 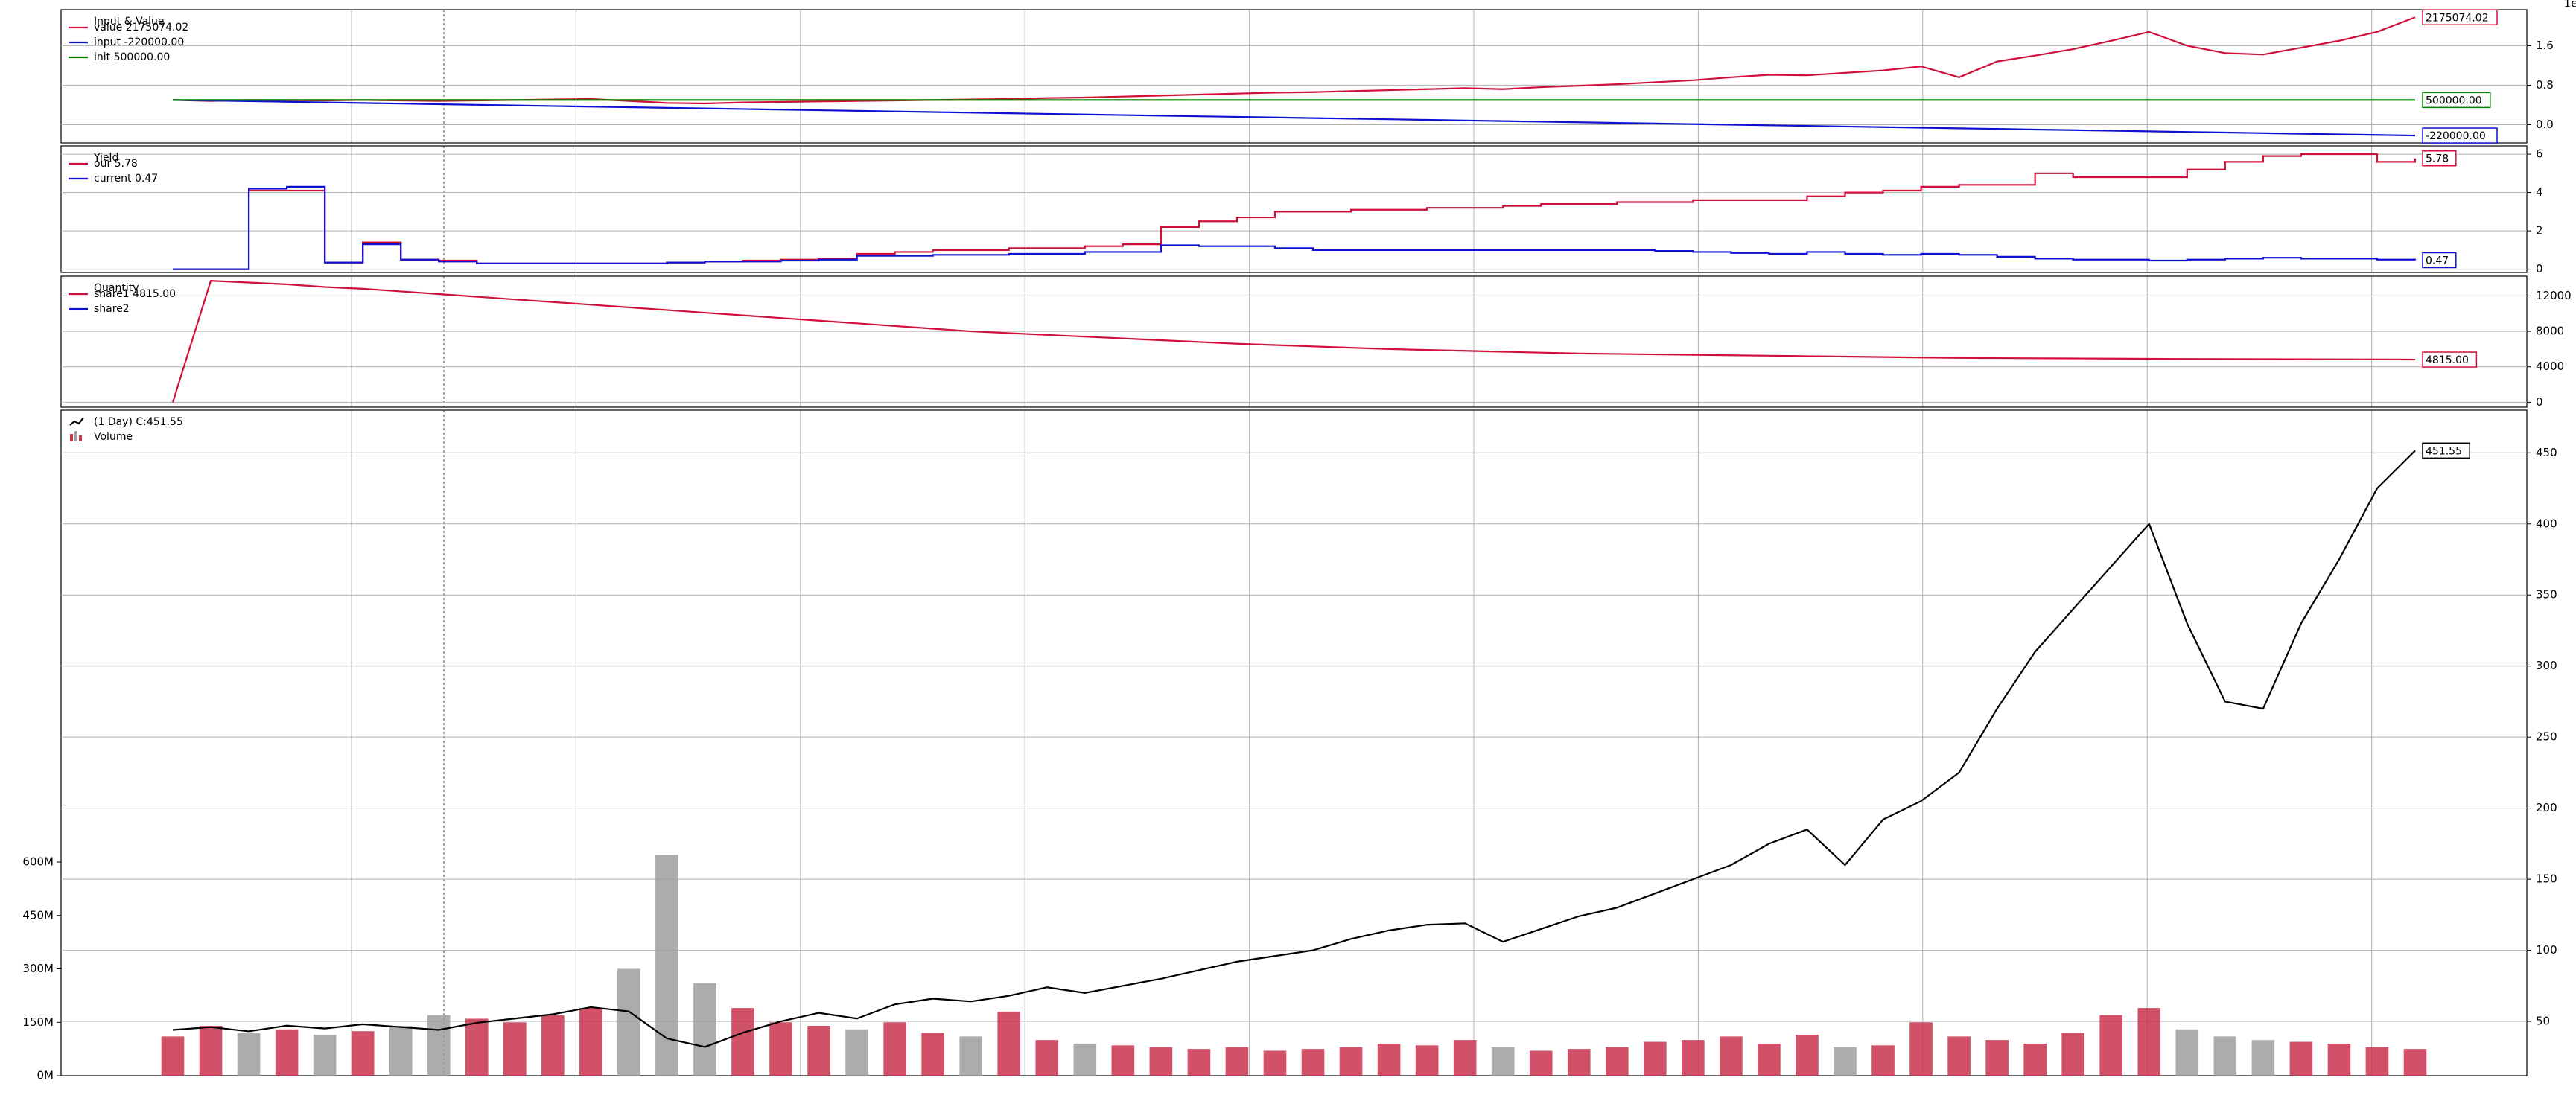 What do you see at coordinates (2546, 665) in the screenshot?
I see `y-tick-label: 300` at bounding box center [2546, 665].